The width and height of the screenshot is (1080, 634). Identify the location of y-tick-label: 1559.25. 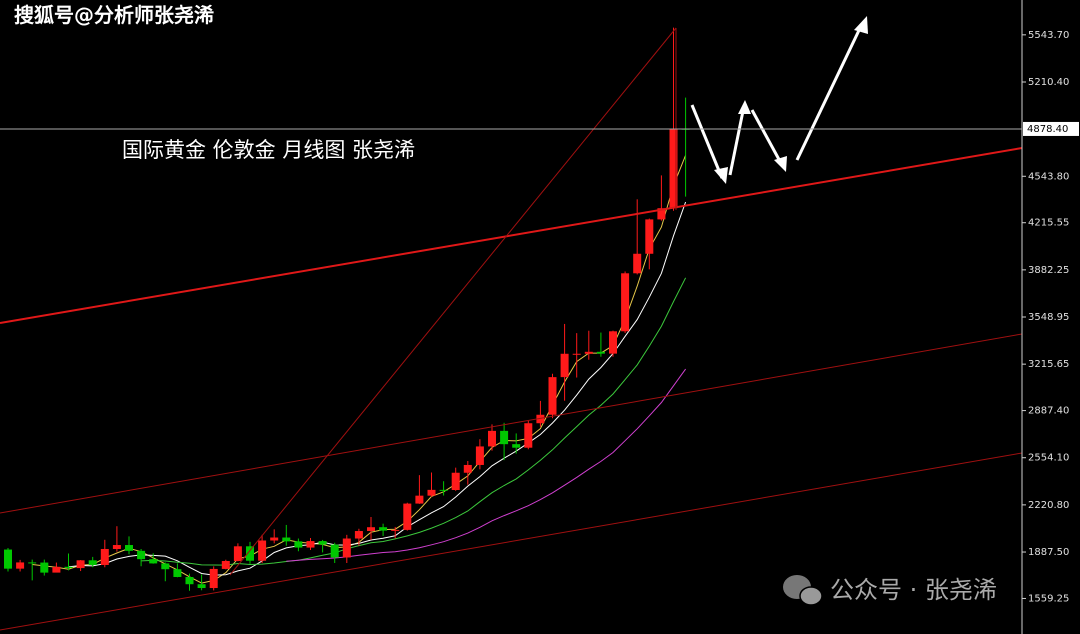
(1048, 598).